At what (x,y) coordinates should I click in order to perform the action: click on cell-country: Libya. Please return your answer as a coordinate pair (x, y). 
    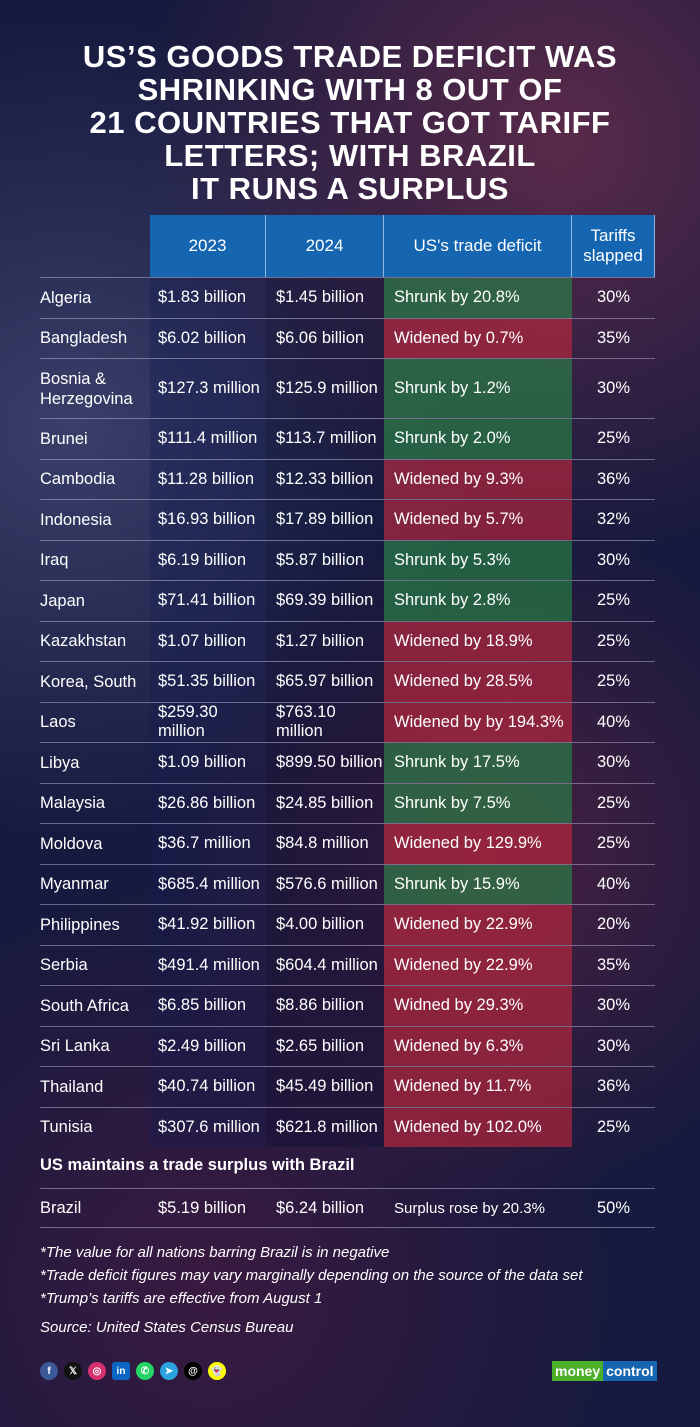
    Looking at the image, I should click on (60, 762).